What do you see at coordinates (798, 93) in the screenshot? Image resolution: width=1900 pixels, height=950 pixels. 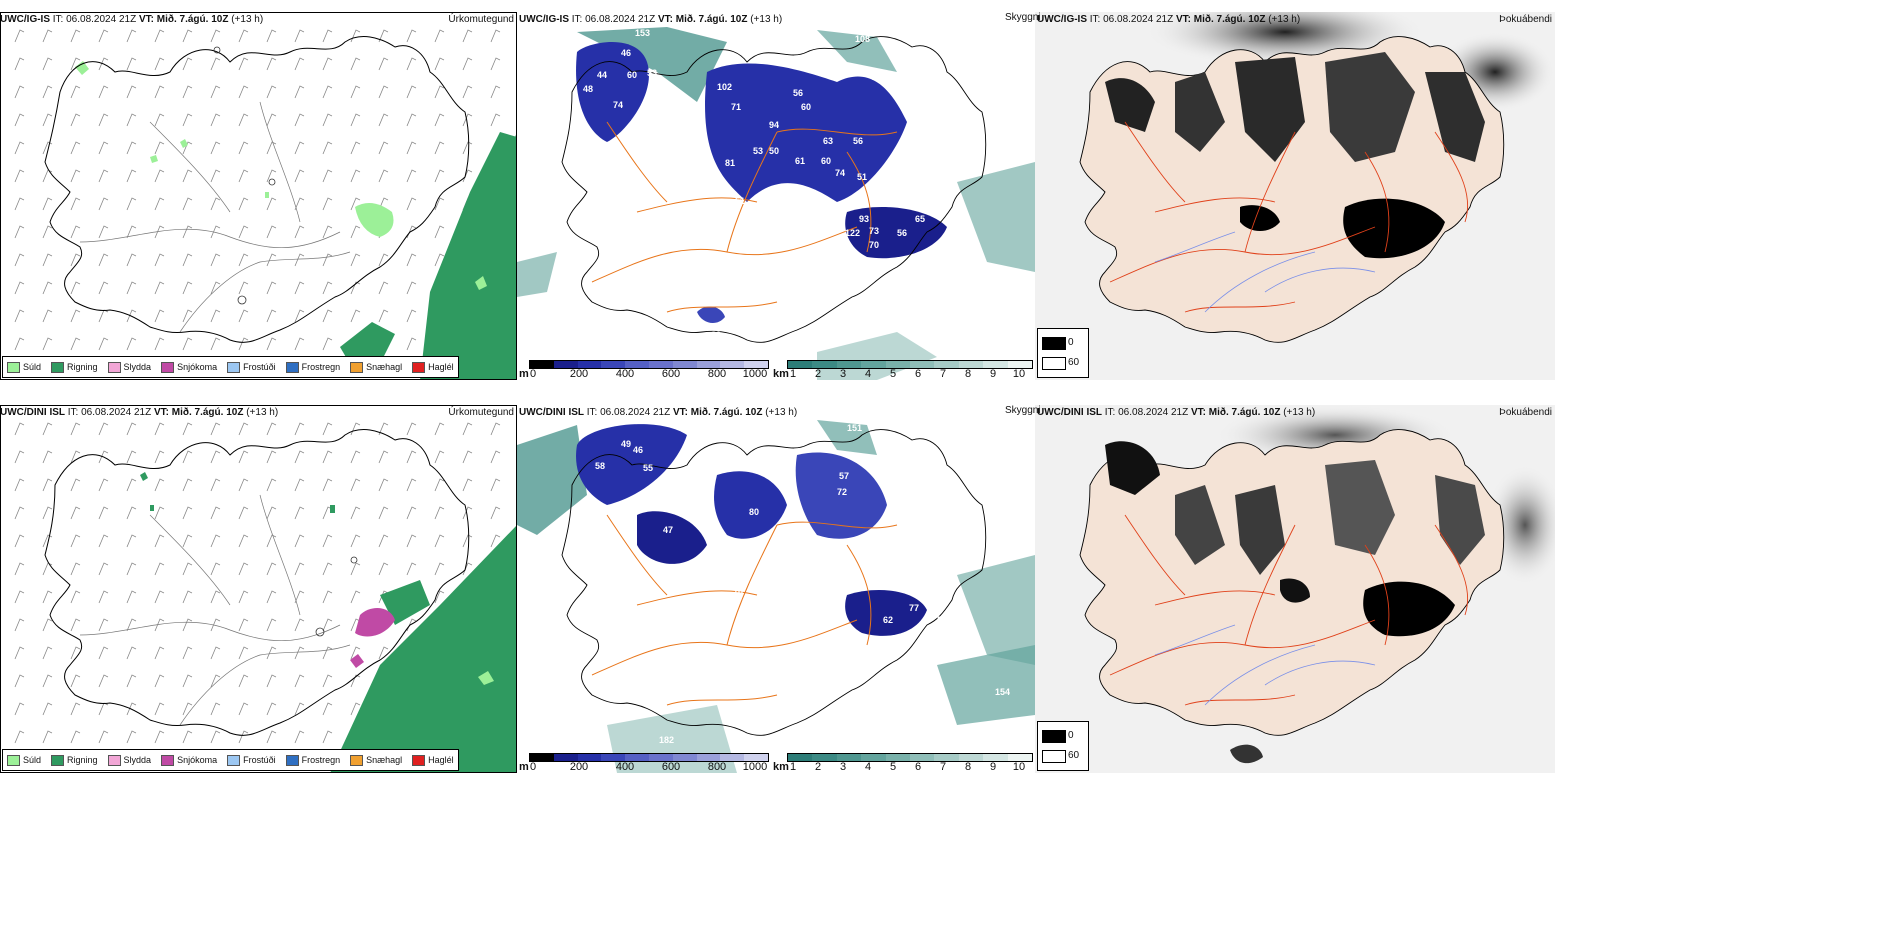 I see `peak-label: 56` at bounding box center [798, 93].